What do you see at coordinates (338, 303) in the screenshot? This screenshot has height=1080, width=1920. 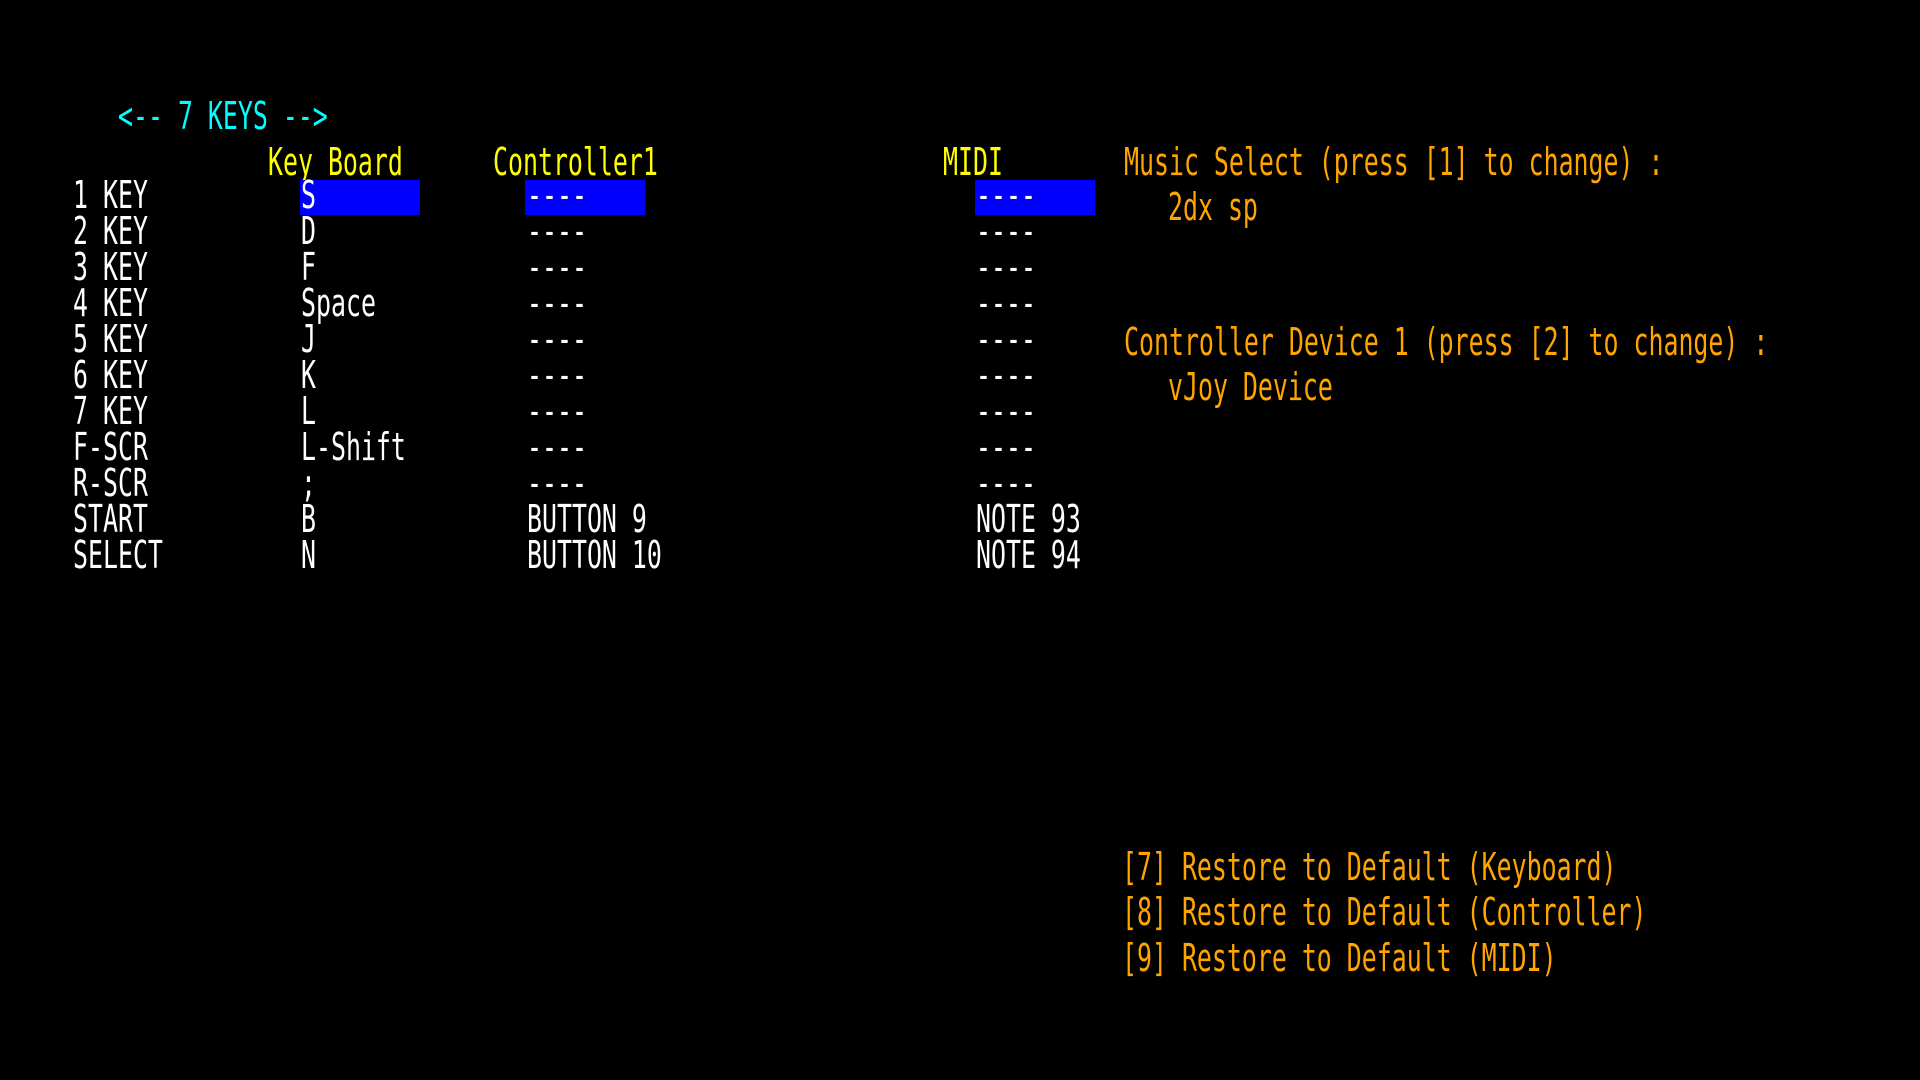 I see `keyboard-binding: Space` at bounding box center [338, 303].